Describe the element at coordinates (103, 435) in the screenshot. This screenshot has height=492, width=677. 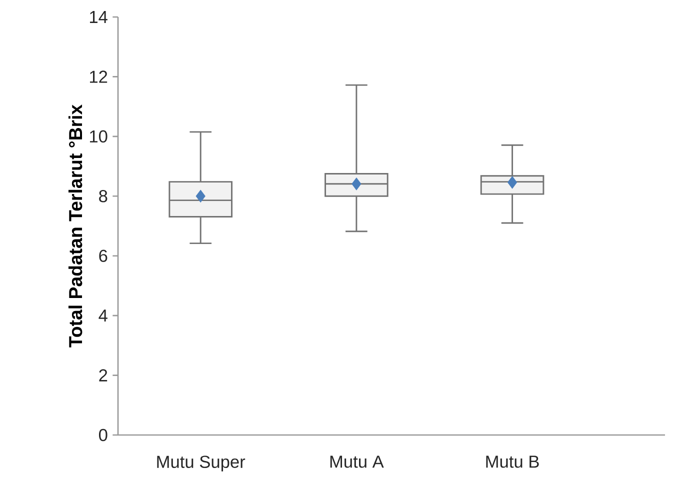
I see `y-tick-label: 0` at that location.